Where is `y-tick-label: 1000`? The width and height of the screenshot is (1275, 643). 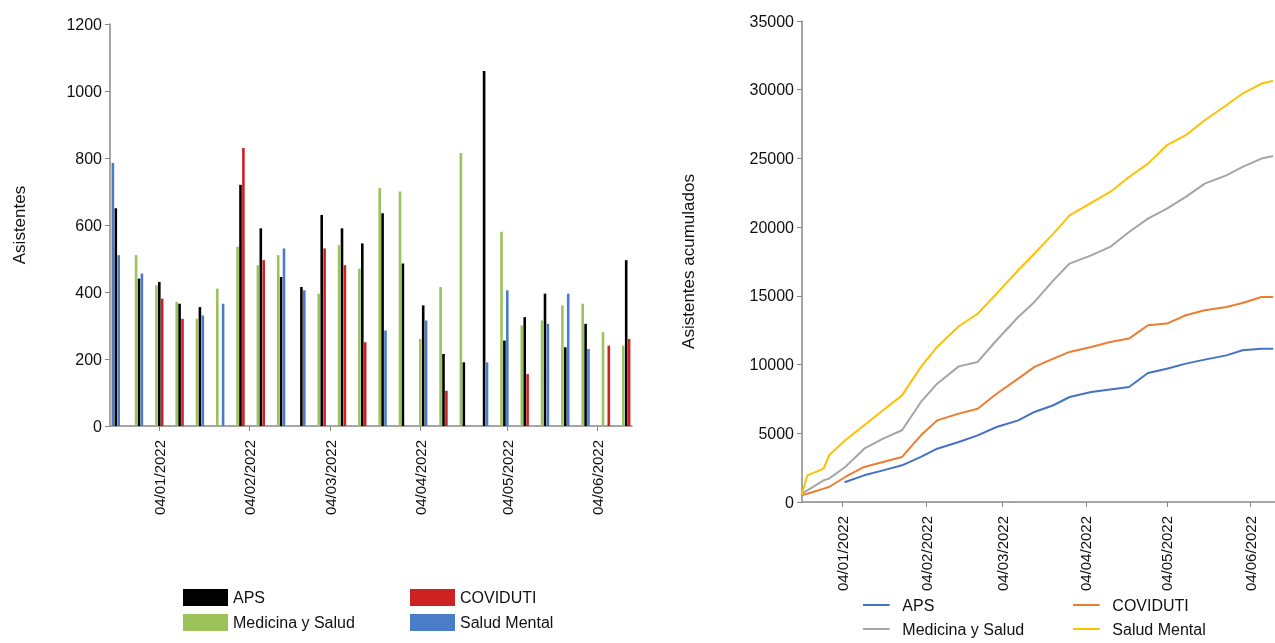 y-tick-label: 1000 is located at coordinates (84, 91).